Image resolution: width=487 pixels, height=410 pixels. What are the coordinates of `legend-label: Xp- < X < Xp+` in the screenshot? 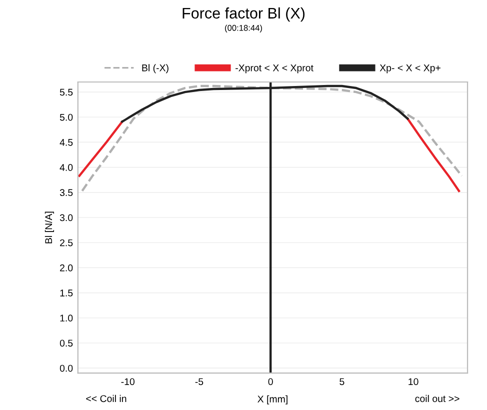 It's located at (410, 69).